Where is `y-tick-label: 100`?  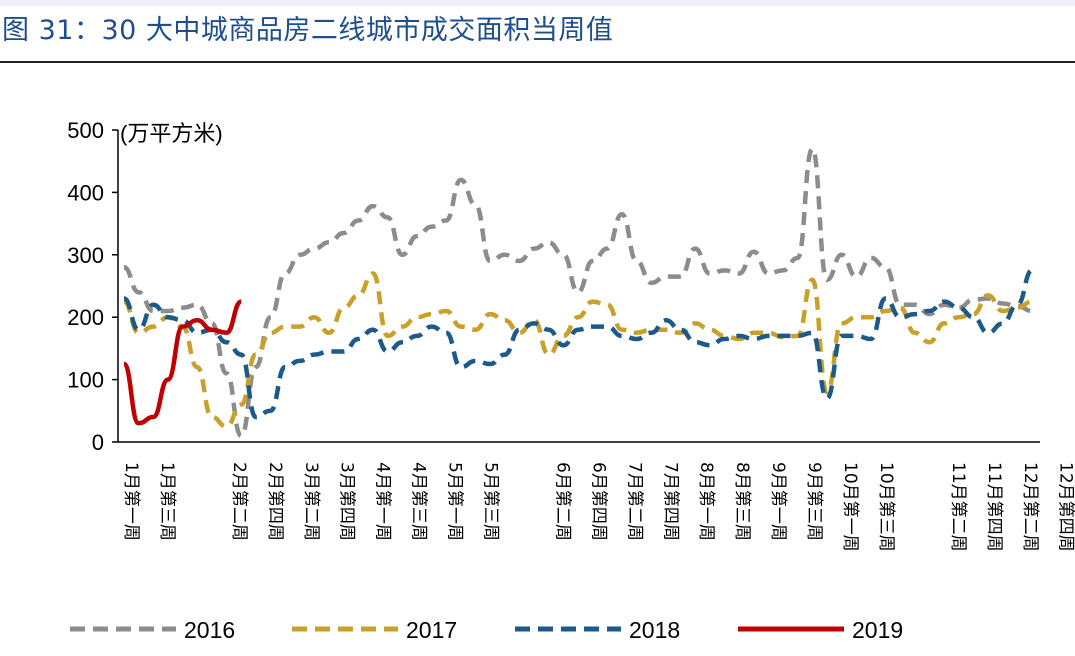
y-tick-label: 100 is located at coordinates (85, 380).